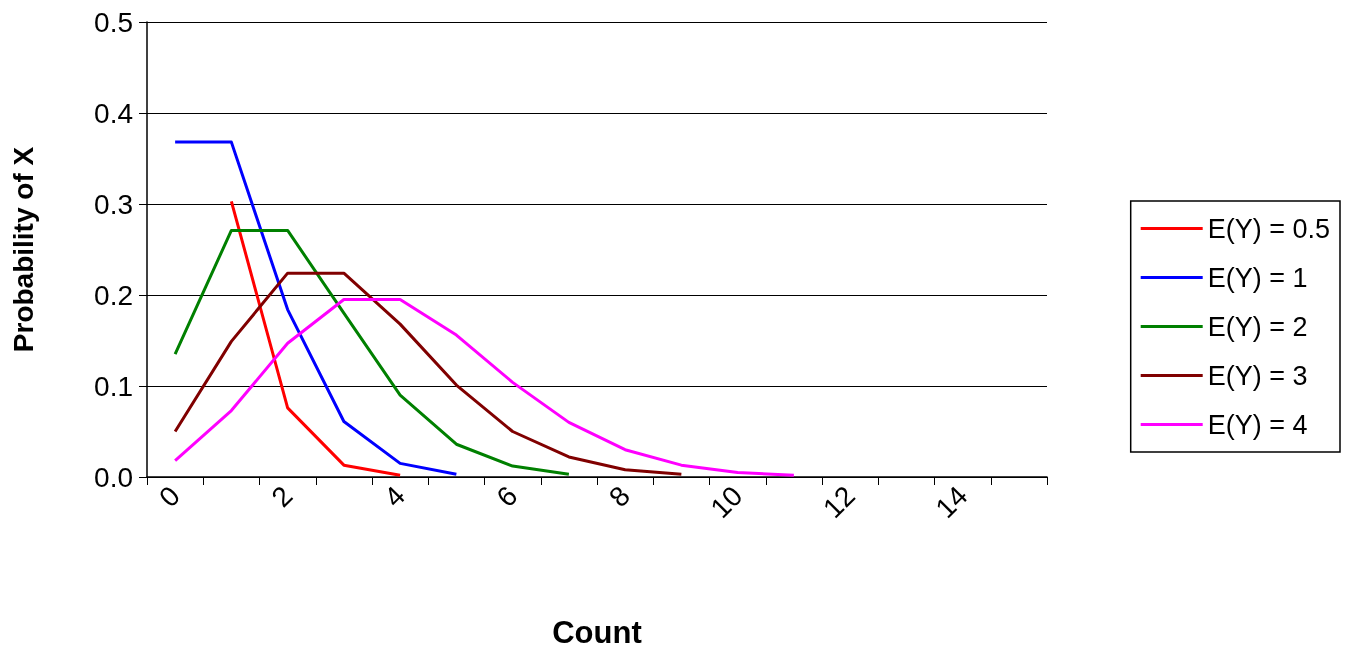 This screenshot has width=1352, height=653. I want to click on x-tick-label: 6, so click(507, 496).